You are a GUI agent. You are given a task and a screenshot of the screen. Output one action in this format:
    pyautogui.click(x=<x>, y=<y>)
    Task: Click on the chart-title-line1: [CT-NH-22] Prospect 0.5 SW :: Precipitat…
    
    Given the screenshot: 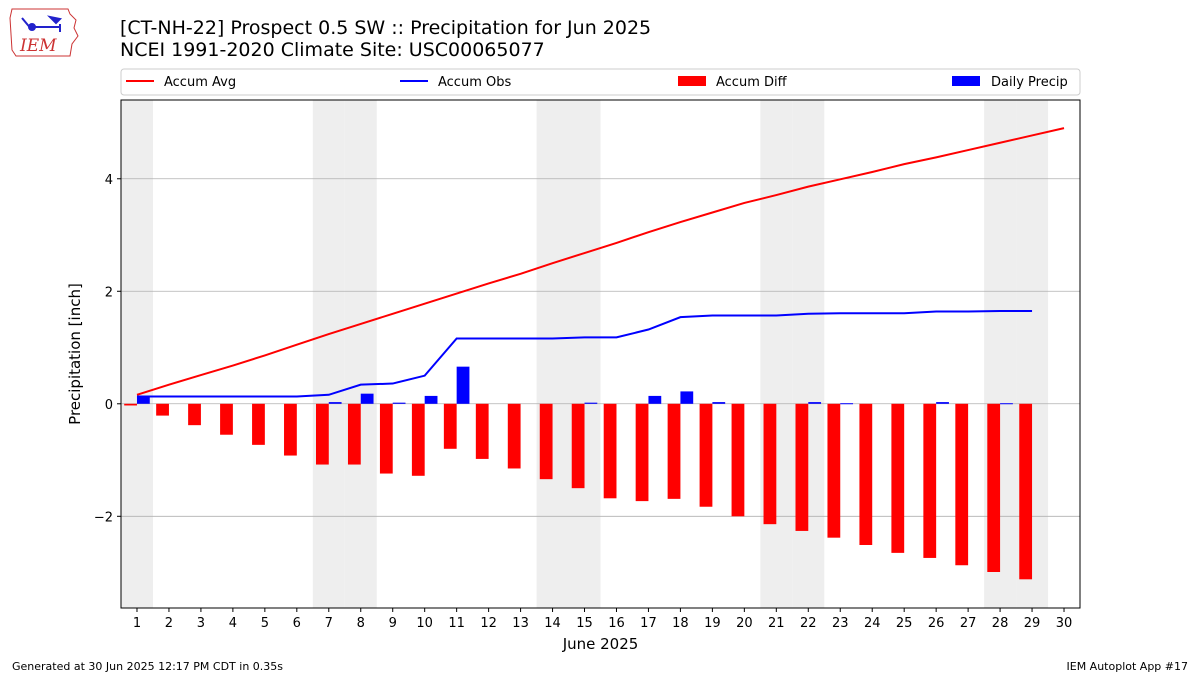 What is the action you would take?
    pyautogui.click(x=386, y=28)
    